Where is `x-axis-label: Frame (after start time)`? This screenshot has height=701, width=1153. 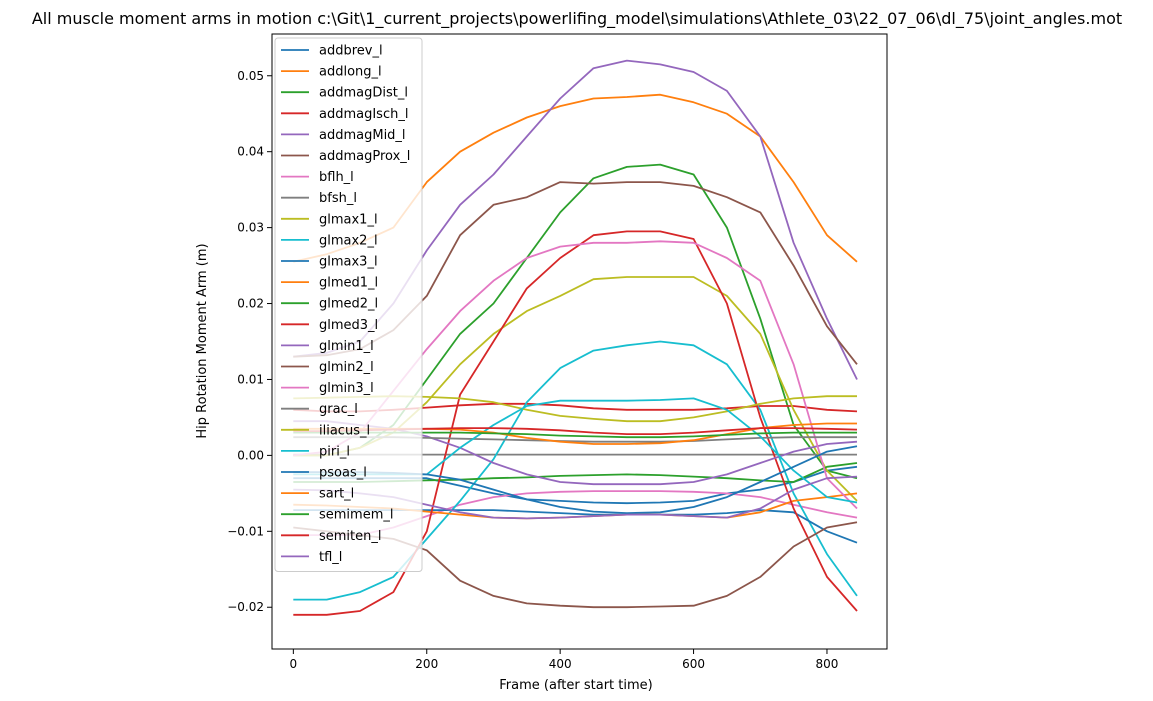 x-axis-label: Frame (after start time) is located at coordinates (575, 685).